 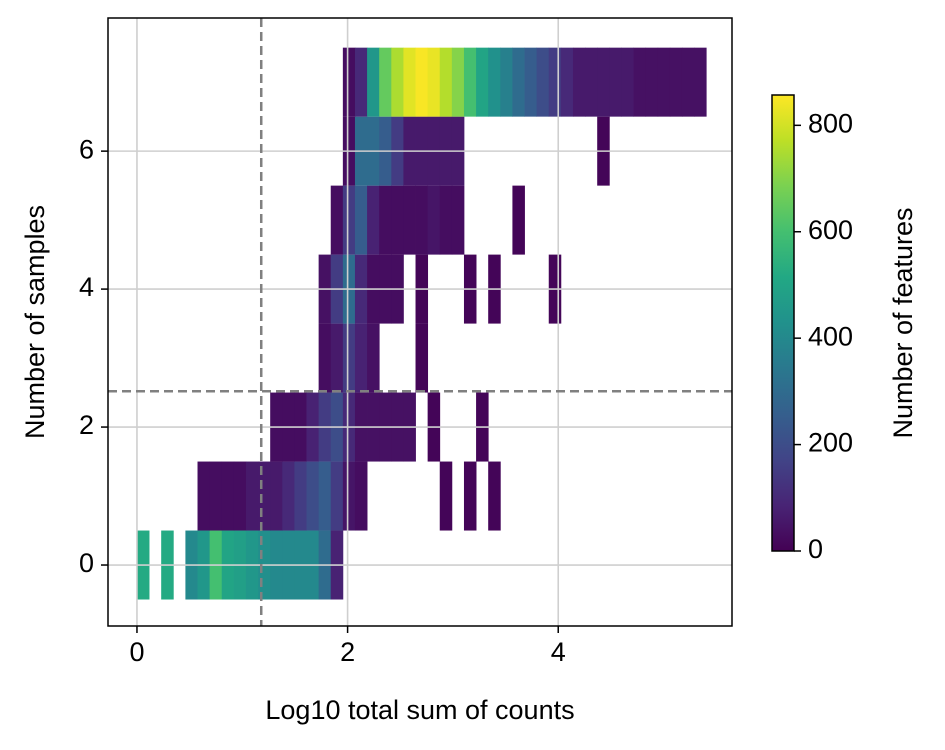 I want to click on colorbar-tick-label: 600, so click(x=830, y=230).